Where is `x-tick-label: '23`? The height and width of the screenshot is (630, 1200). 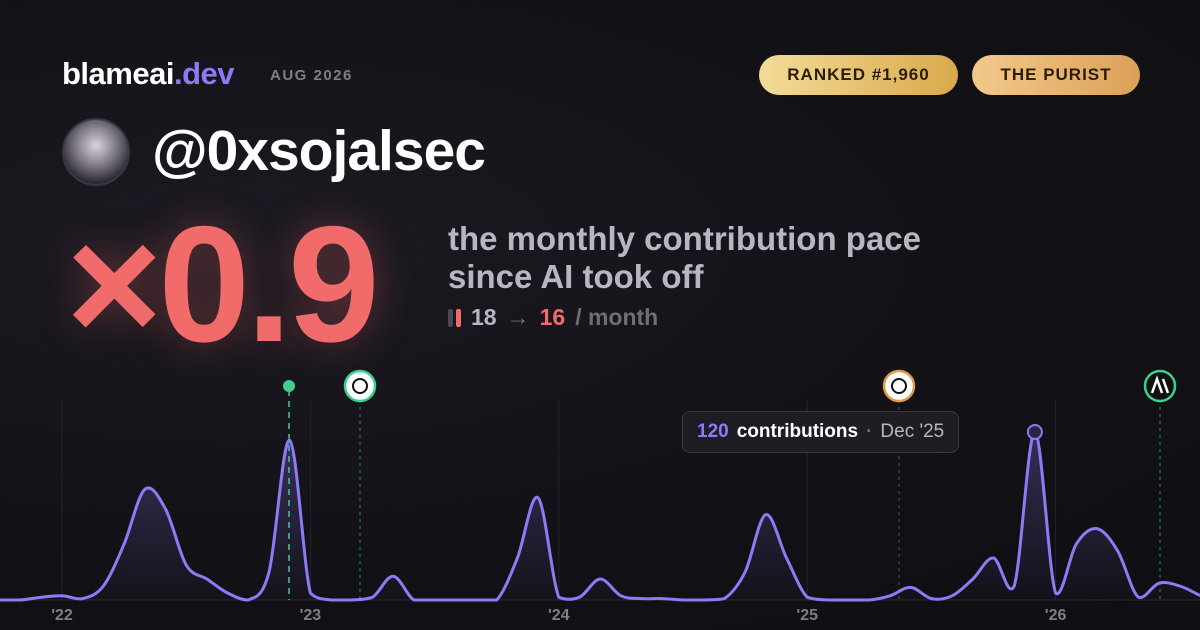
x-tick-label: '23 is located at coordinates (311, 615).